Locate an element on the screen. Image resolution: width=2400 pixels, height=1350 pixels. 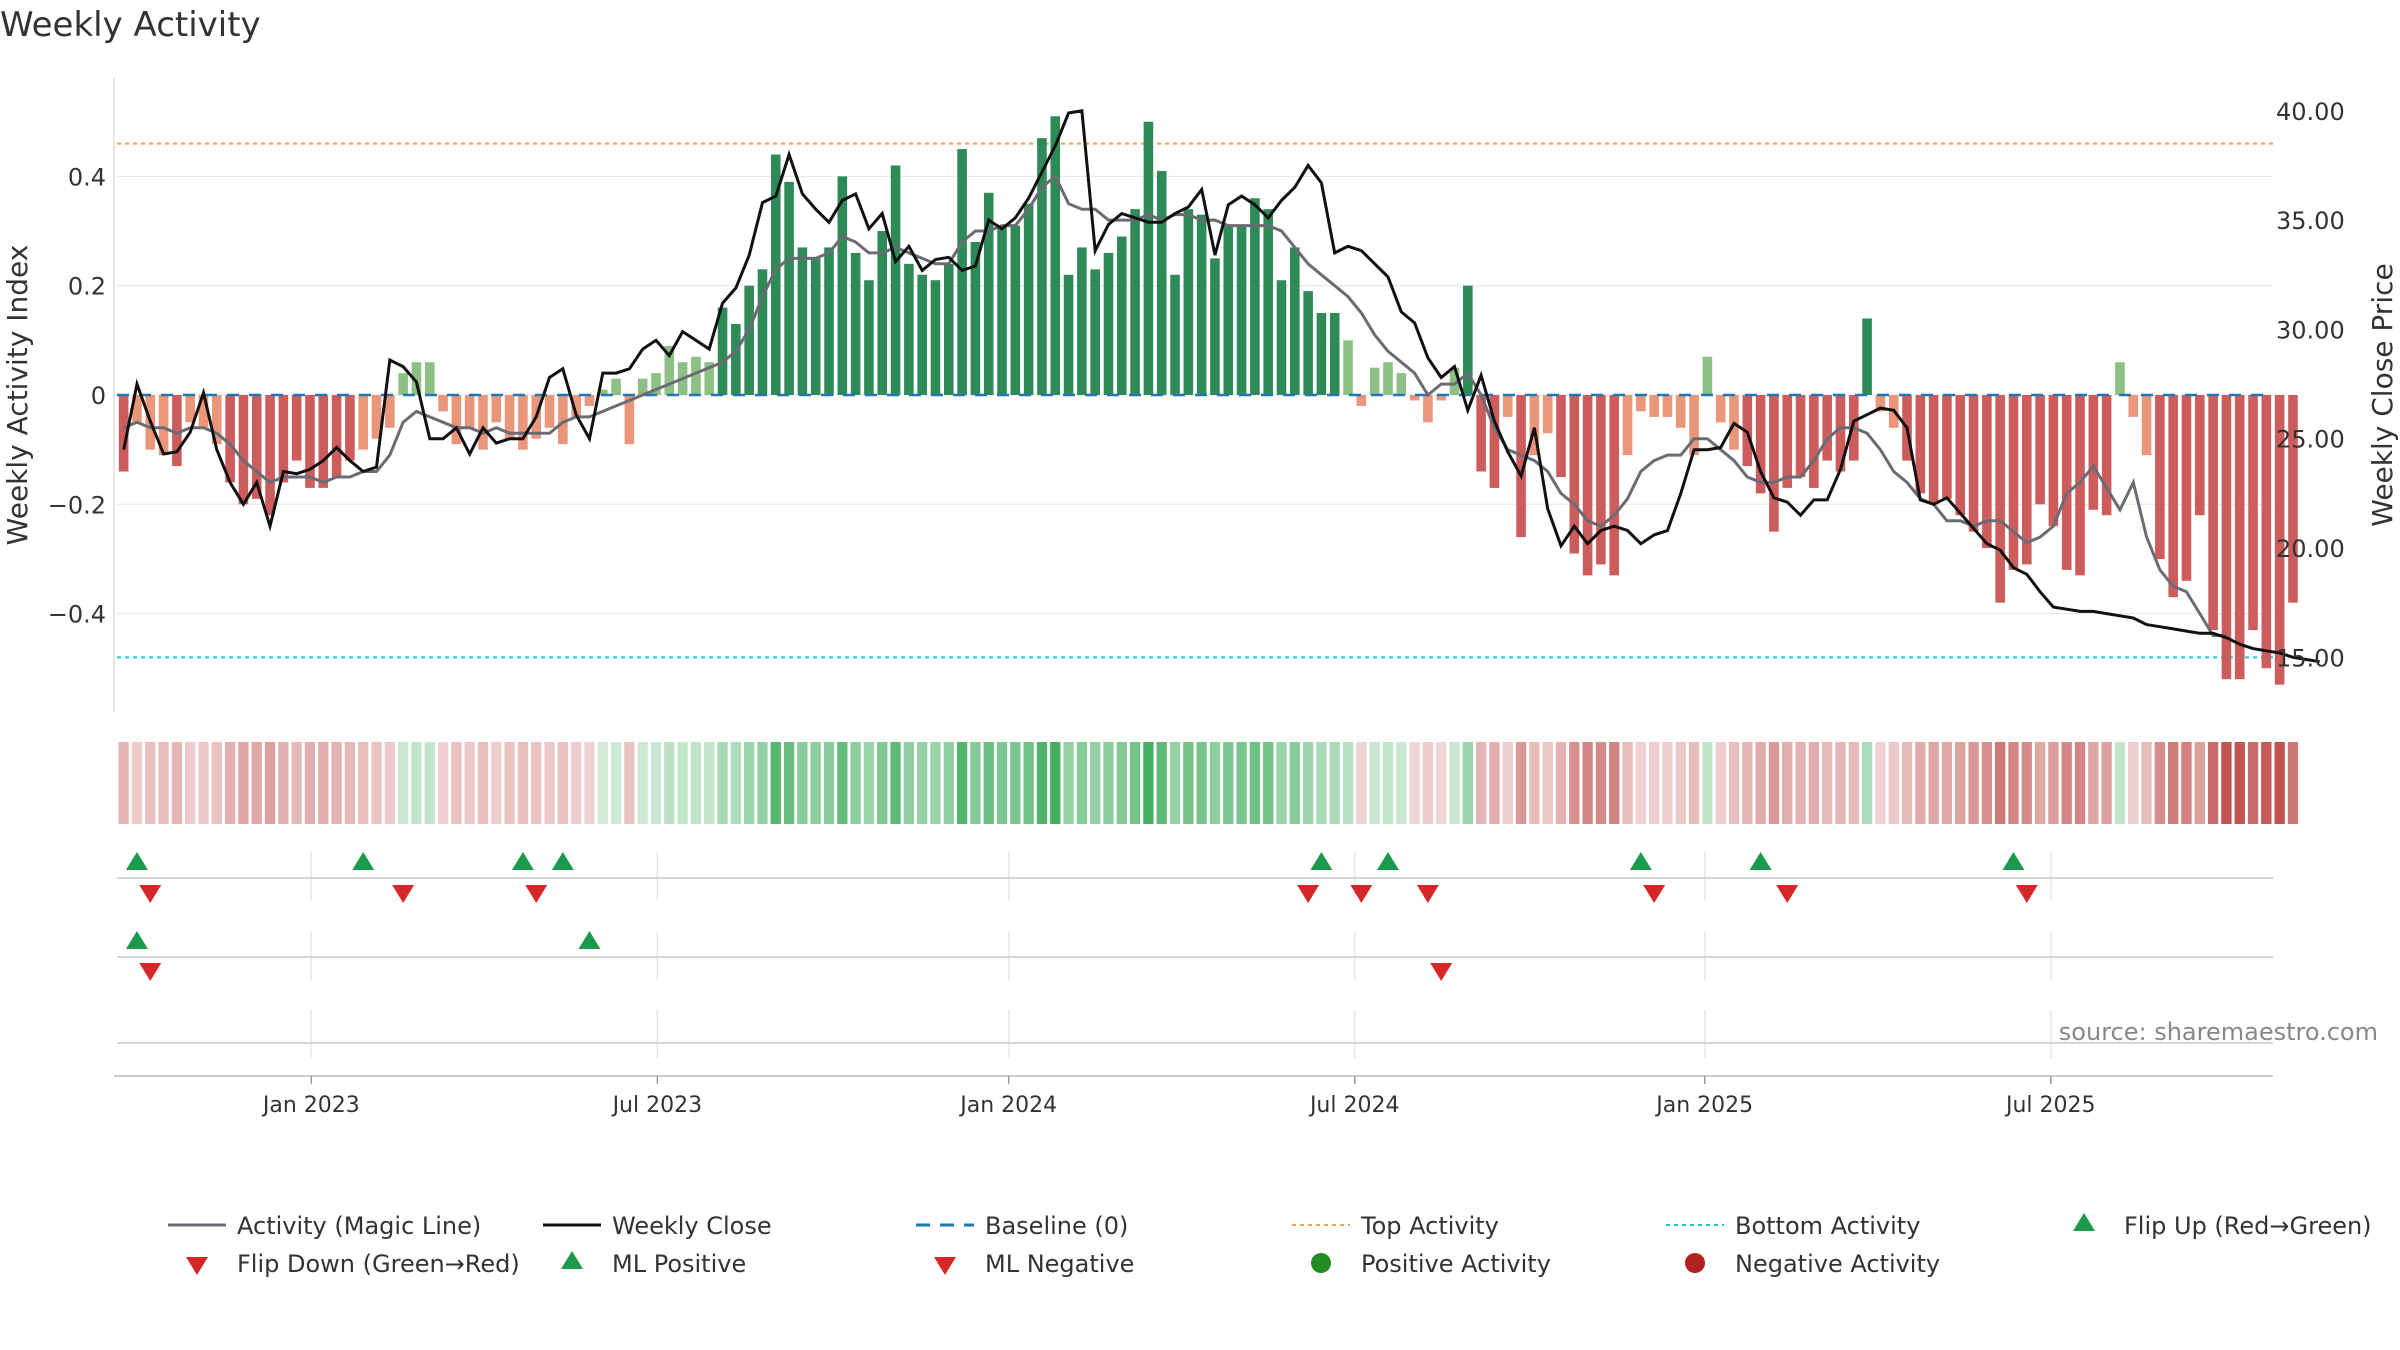
y-right-tick-label: 30.00 is located at coordinates (2310, 330).